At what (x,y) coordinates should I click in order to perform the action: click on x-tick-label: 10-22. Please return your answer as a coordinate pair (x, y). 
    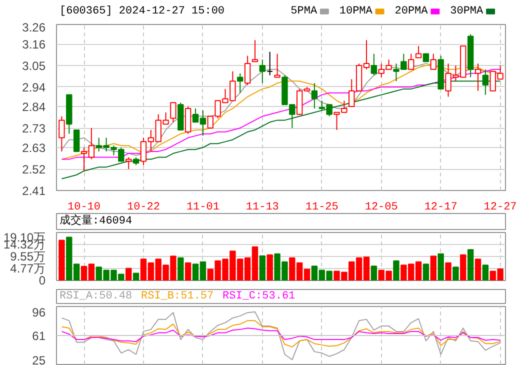
    Looking at the image, I should click on (143, 208).